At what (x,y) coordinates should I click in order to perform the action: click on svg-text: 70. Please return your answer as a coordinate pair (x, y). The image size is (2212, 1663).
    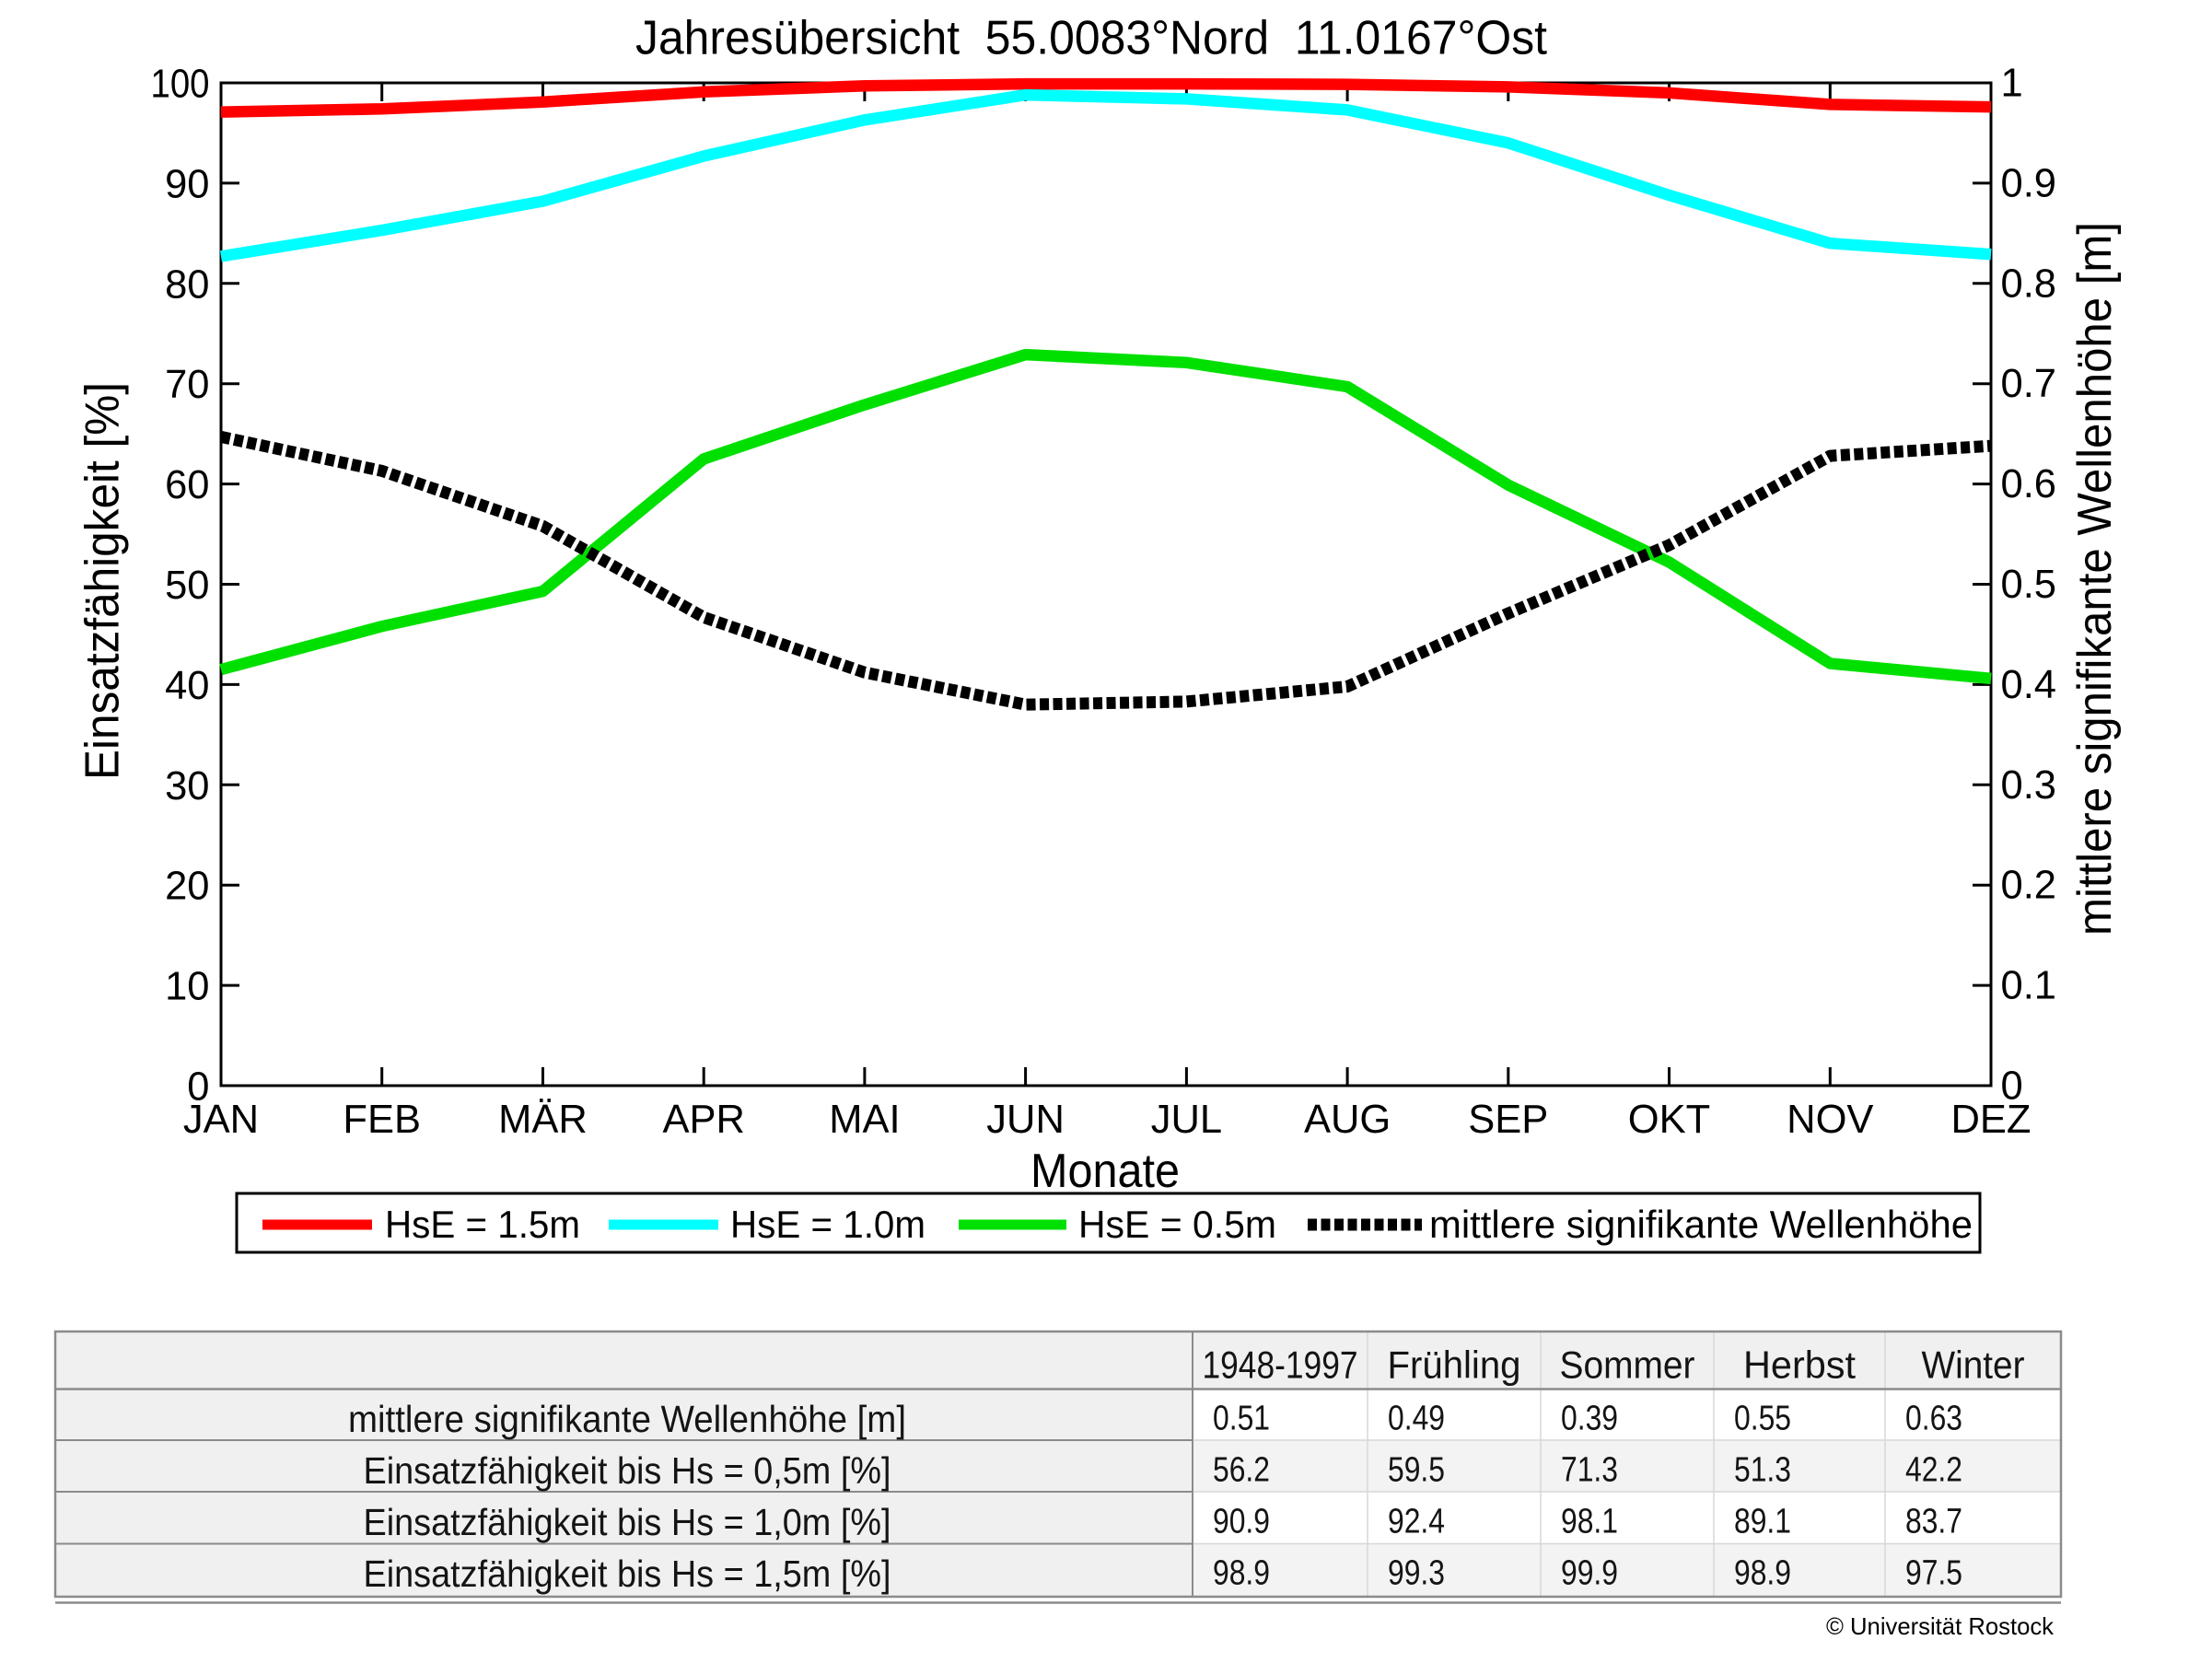
    Looking at the image, I should click on (187, 385).